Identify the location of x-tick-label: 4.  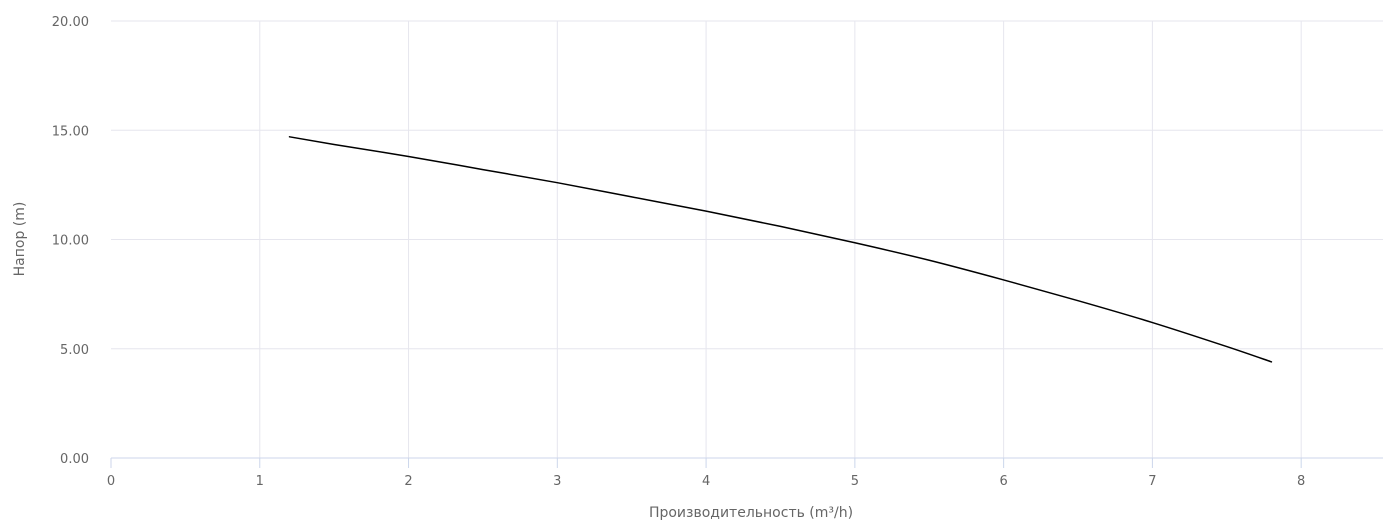
(706, 481).